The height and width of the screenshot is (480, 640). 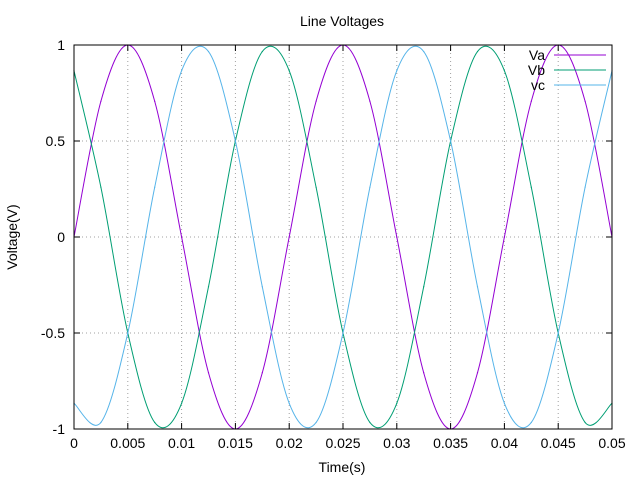 I want to click on y-tick-label: 0.5, so click(x=56, y=141).